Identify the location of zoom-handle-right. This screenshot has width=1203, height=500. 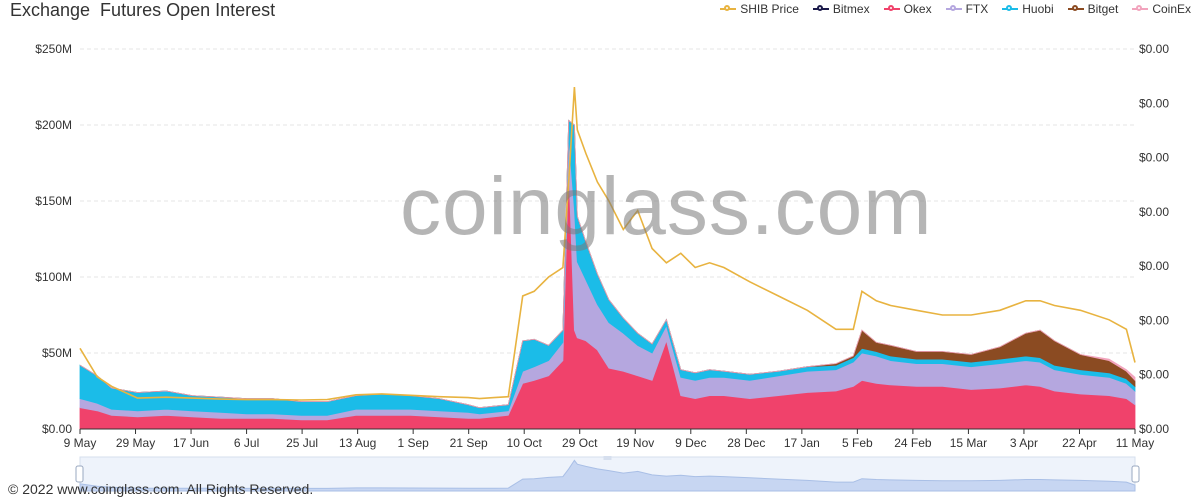
(1135, 474).